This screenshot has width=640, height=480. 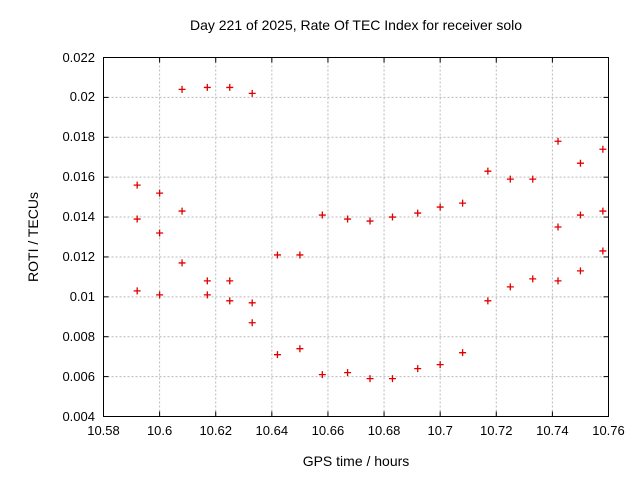 I want to click on y-tick-label: 0.008, so click(x=78, y=336).